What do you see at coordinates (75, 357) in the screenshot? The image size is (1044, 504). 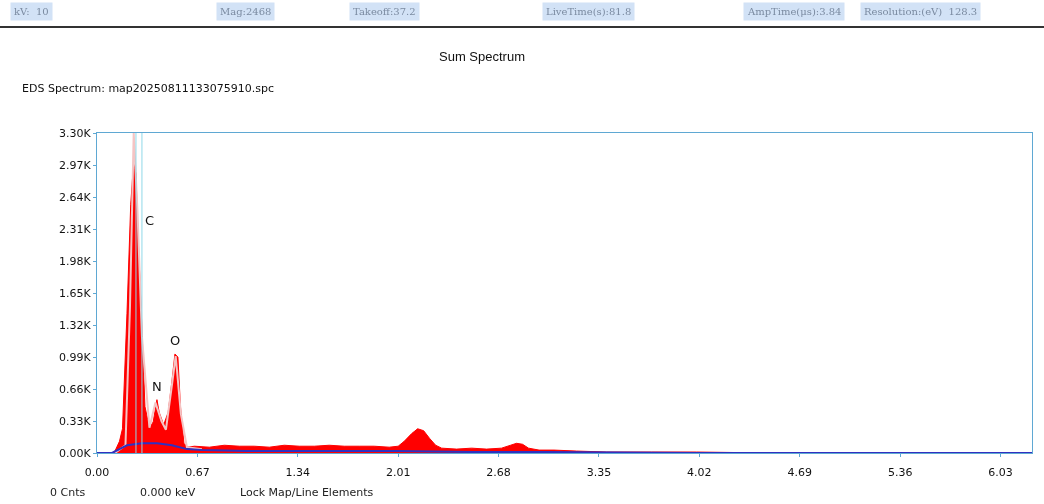 I see `y-tick-label: 0.99K` at bounding box center [75, 357].